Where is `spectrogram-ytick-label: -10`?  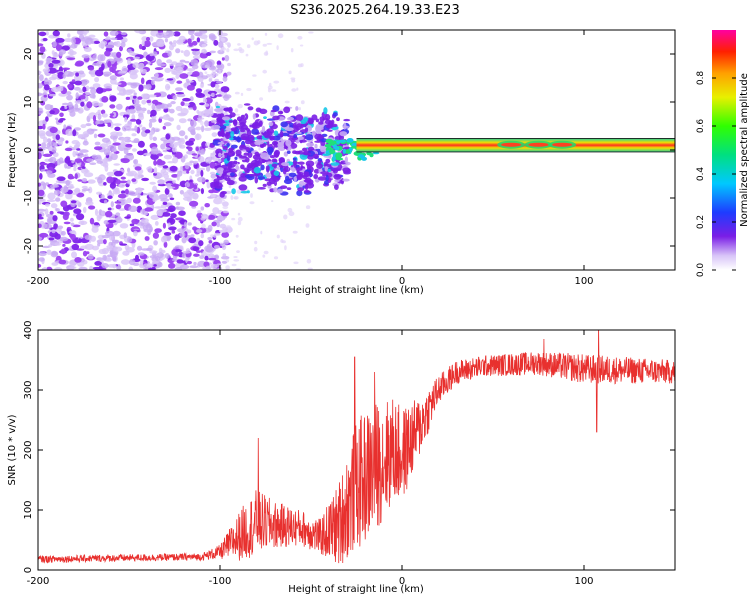
spectrogram-ytick-label: -10 is located at coordinates (28, 198).